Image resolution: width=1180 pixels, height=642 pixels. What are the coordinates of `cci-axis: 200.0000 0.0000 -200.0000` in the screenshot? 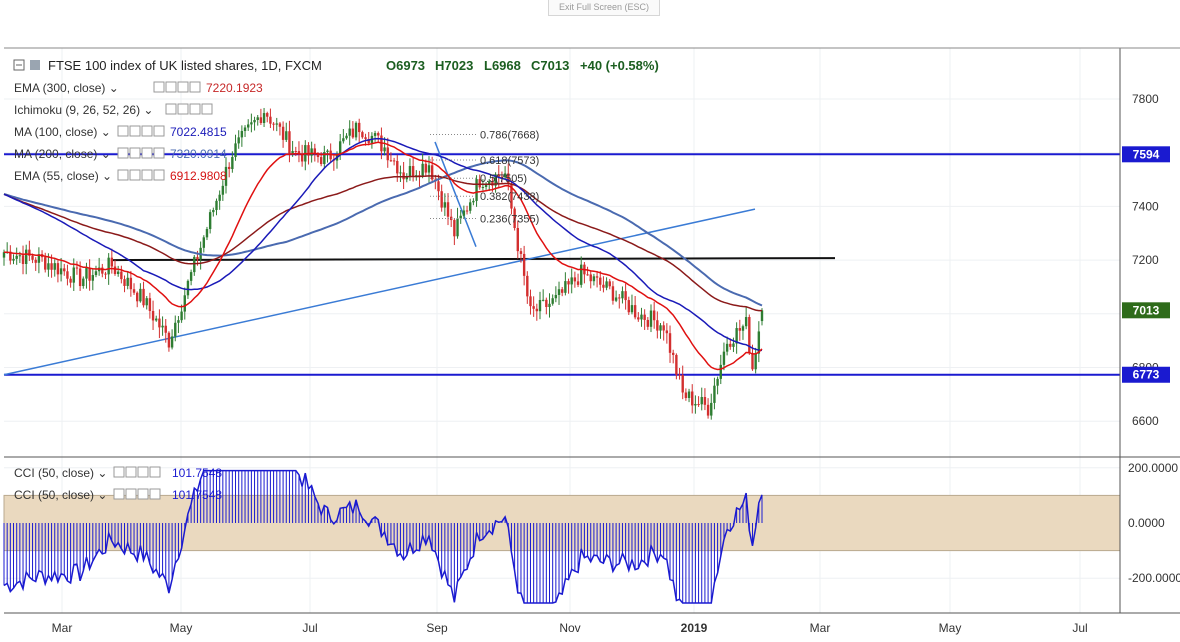 It's located at (1154, 523).